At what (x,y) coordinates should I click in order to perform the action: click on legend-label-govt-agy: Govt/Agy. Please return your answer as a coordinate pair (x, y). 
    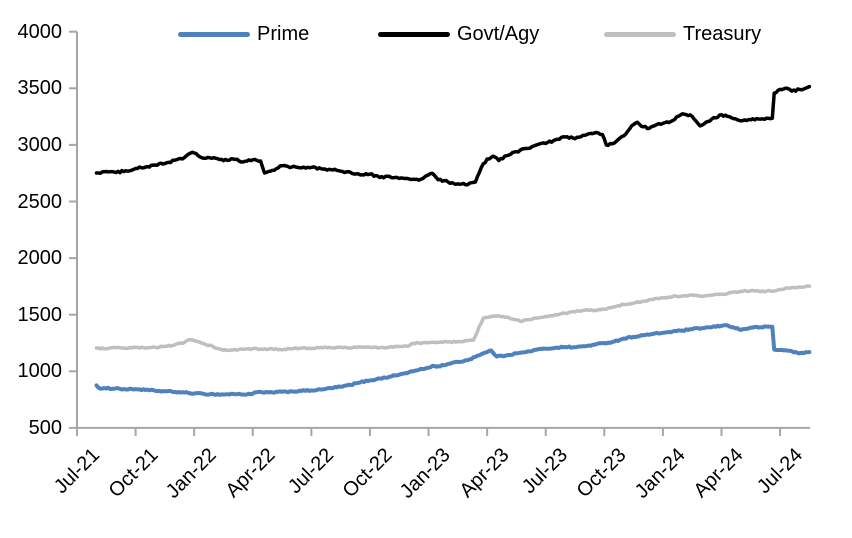
    Looking at the image, I should click on (498, 33).